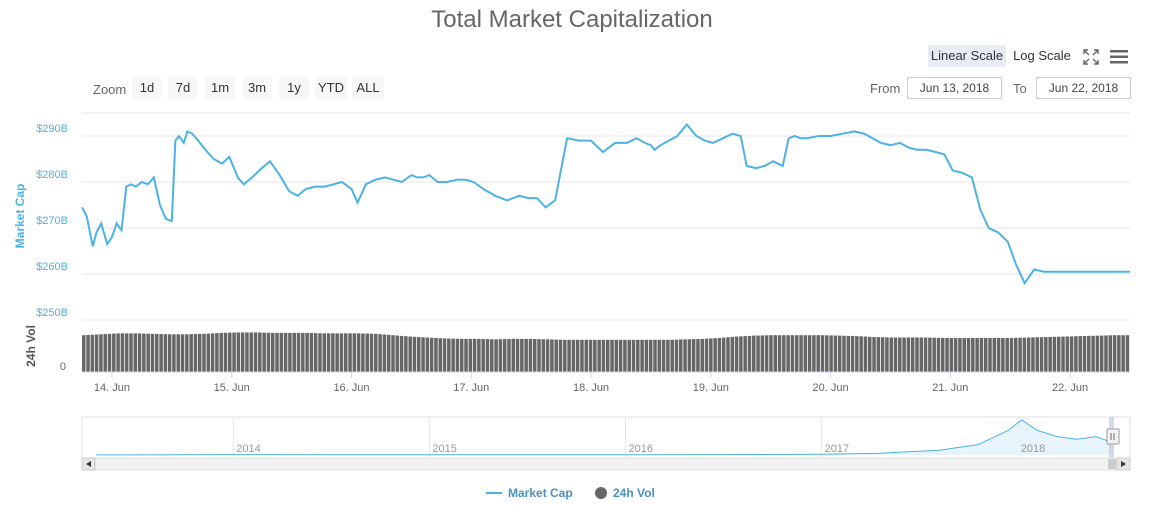 The width and height of the screenshot is (1164, 505). I want to click on menu-icon, so click(1119, 57).